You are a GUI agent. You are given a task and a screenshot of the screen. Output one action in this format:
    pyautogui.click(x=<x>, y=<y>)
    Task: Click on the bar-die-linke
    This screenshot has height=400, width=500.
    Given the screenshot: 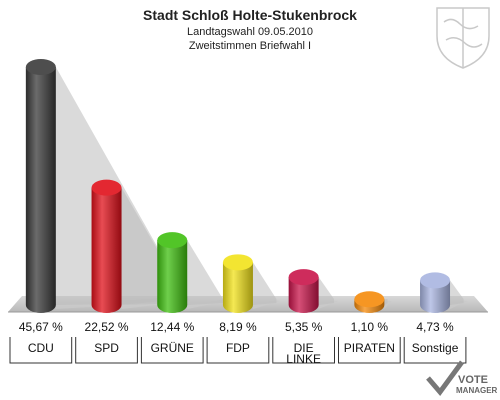 What is the action you would take?
    pyautogui.click(x=303, y=291)
    